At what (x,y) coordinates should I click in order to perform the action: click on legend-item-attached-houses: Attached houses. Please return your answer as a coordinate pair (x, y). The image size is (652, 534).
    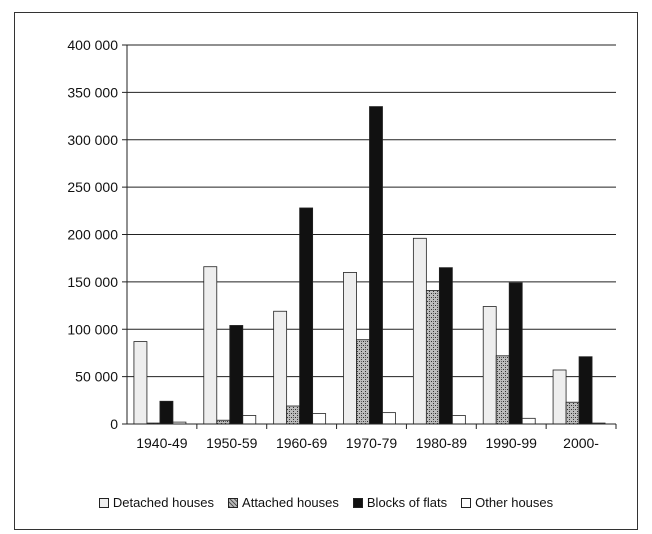
    Looking at the image, I should click on (283, 502).